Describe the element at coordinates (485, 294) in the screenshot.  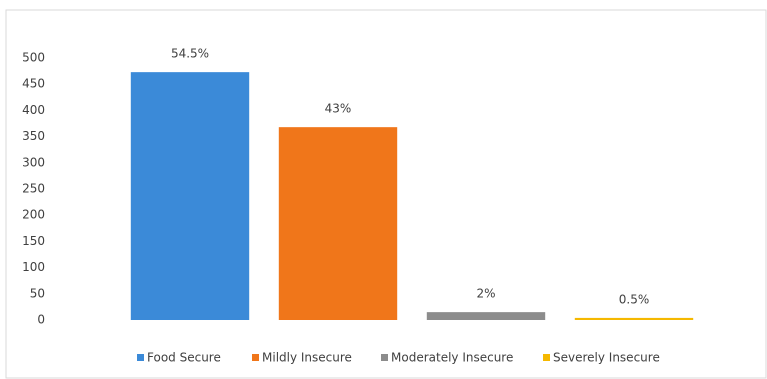
I see `data-label: 2%` at that location.